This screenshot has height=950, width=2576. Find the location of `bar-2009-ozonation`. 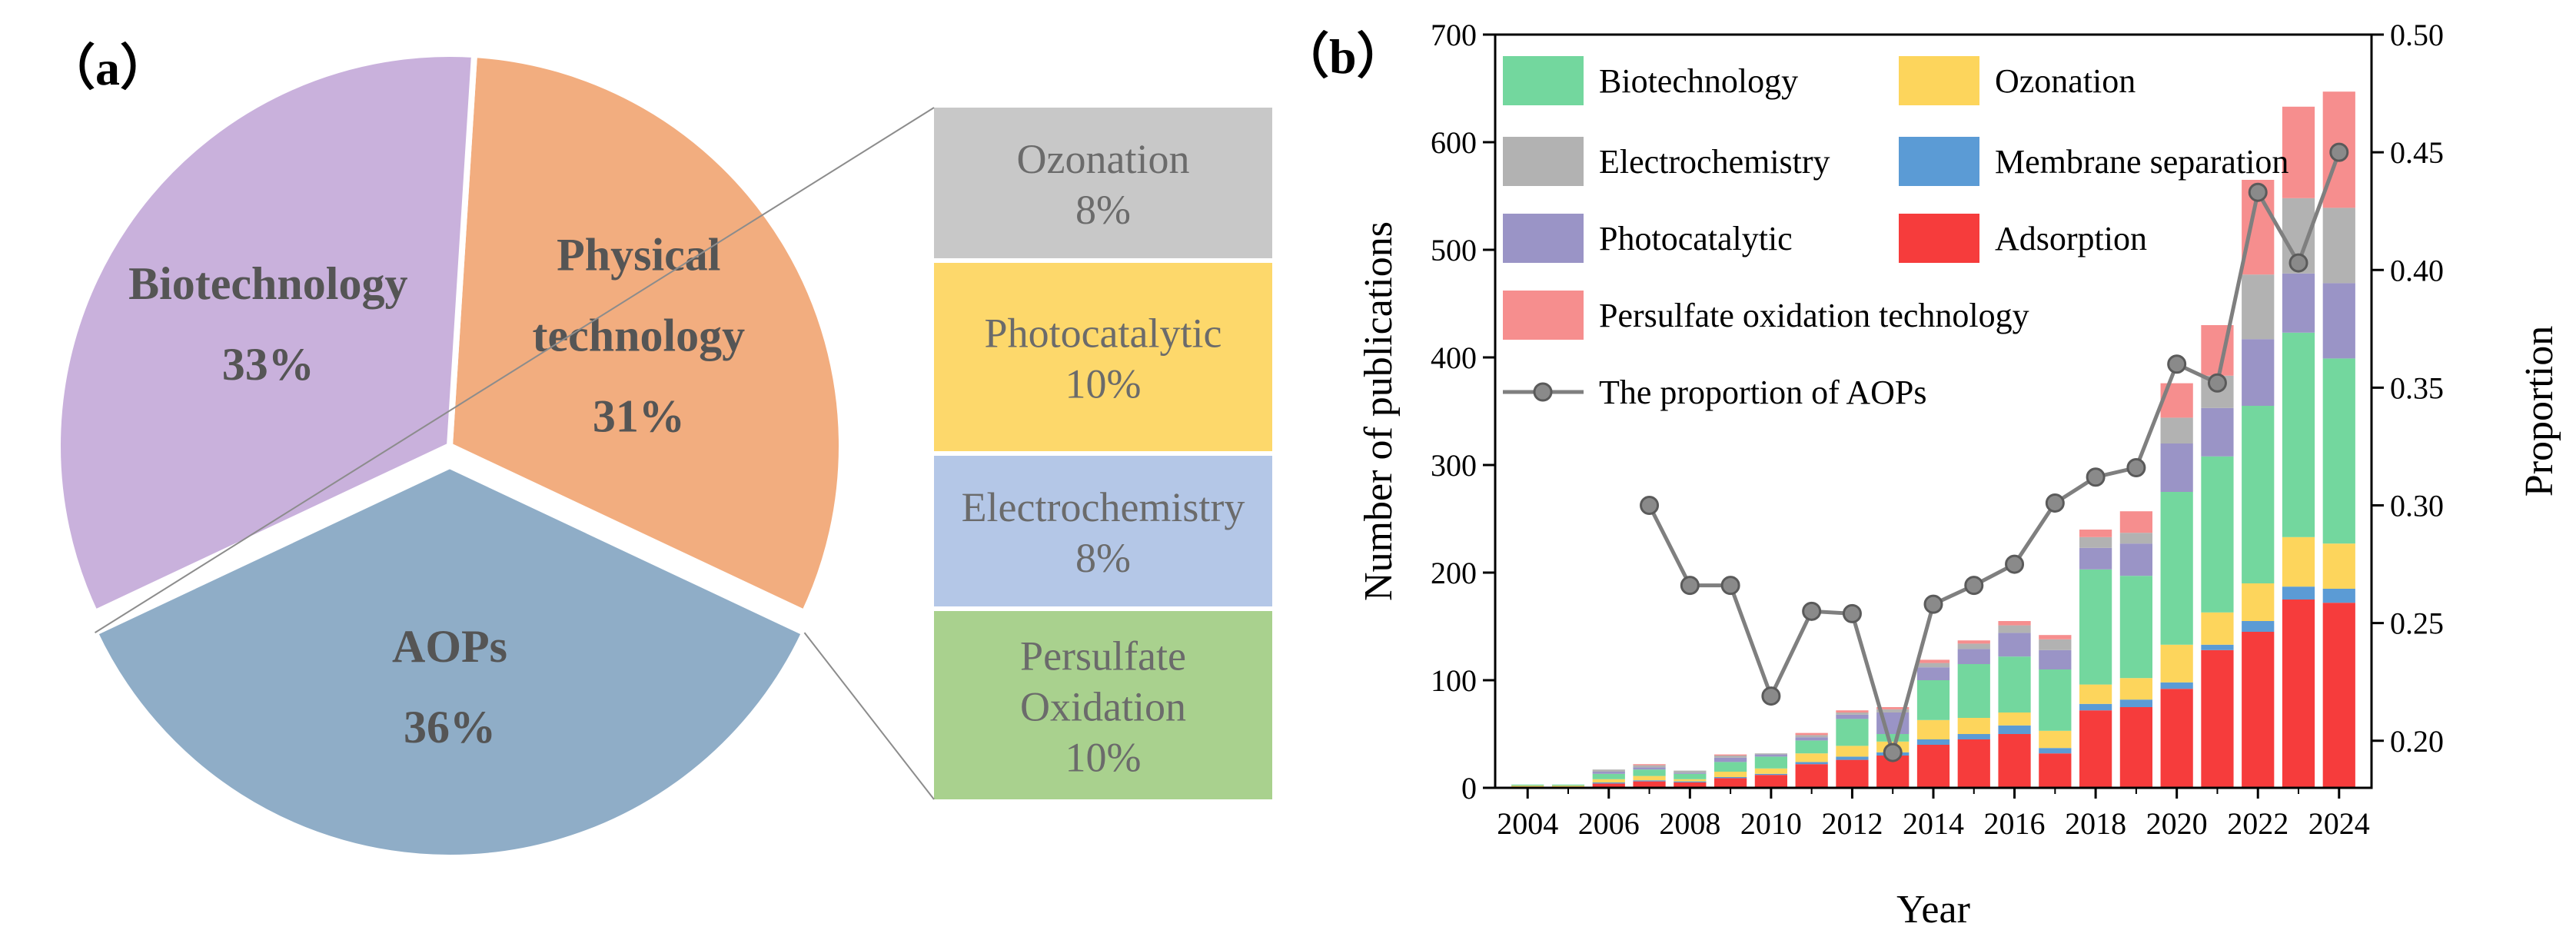

bar-2009-ozonation is located at coordinates (1731, 775).